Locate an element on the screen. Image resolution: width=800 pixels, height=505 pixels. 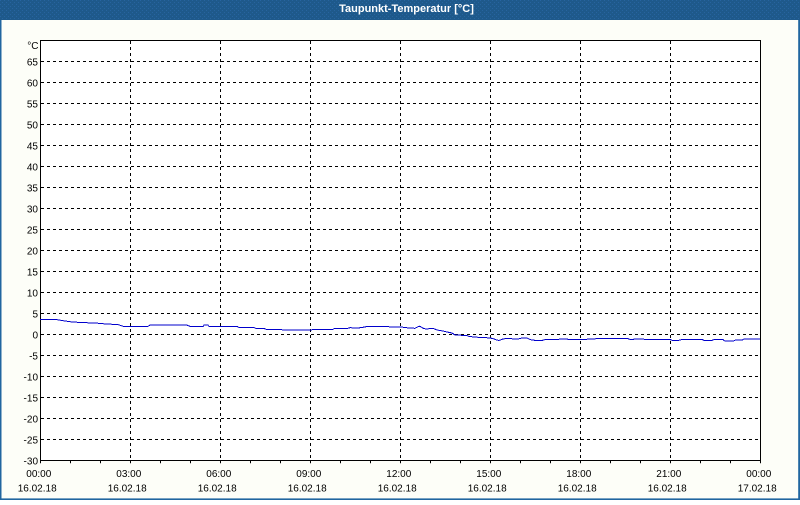
svg-text: -15 is located at coordinates (31, 399).